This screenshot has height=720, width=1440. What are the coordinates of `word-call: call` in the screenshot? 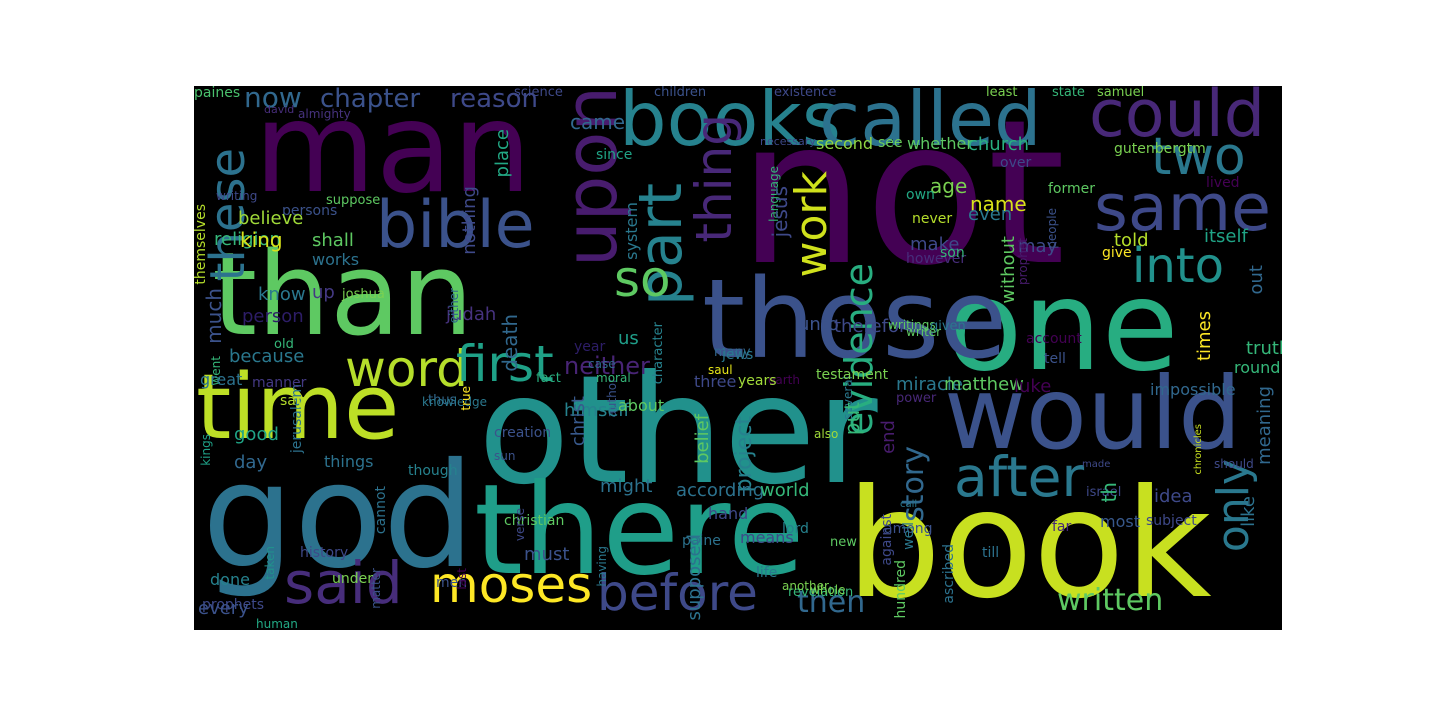 It's located at (909, 504).